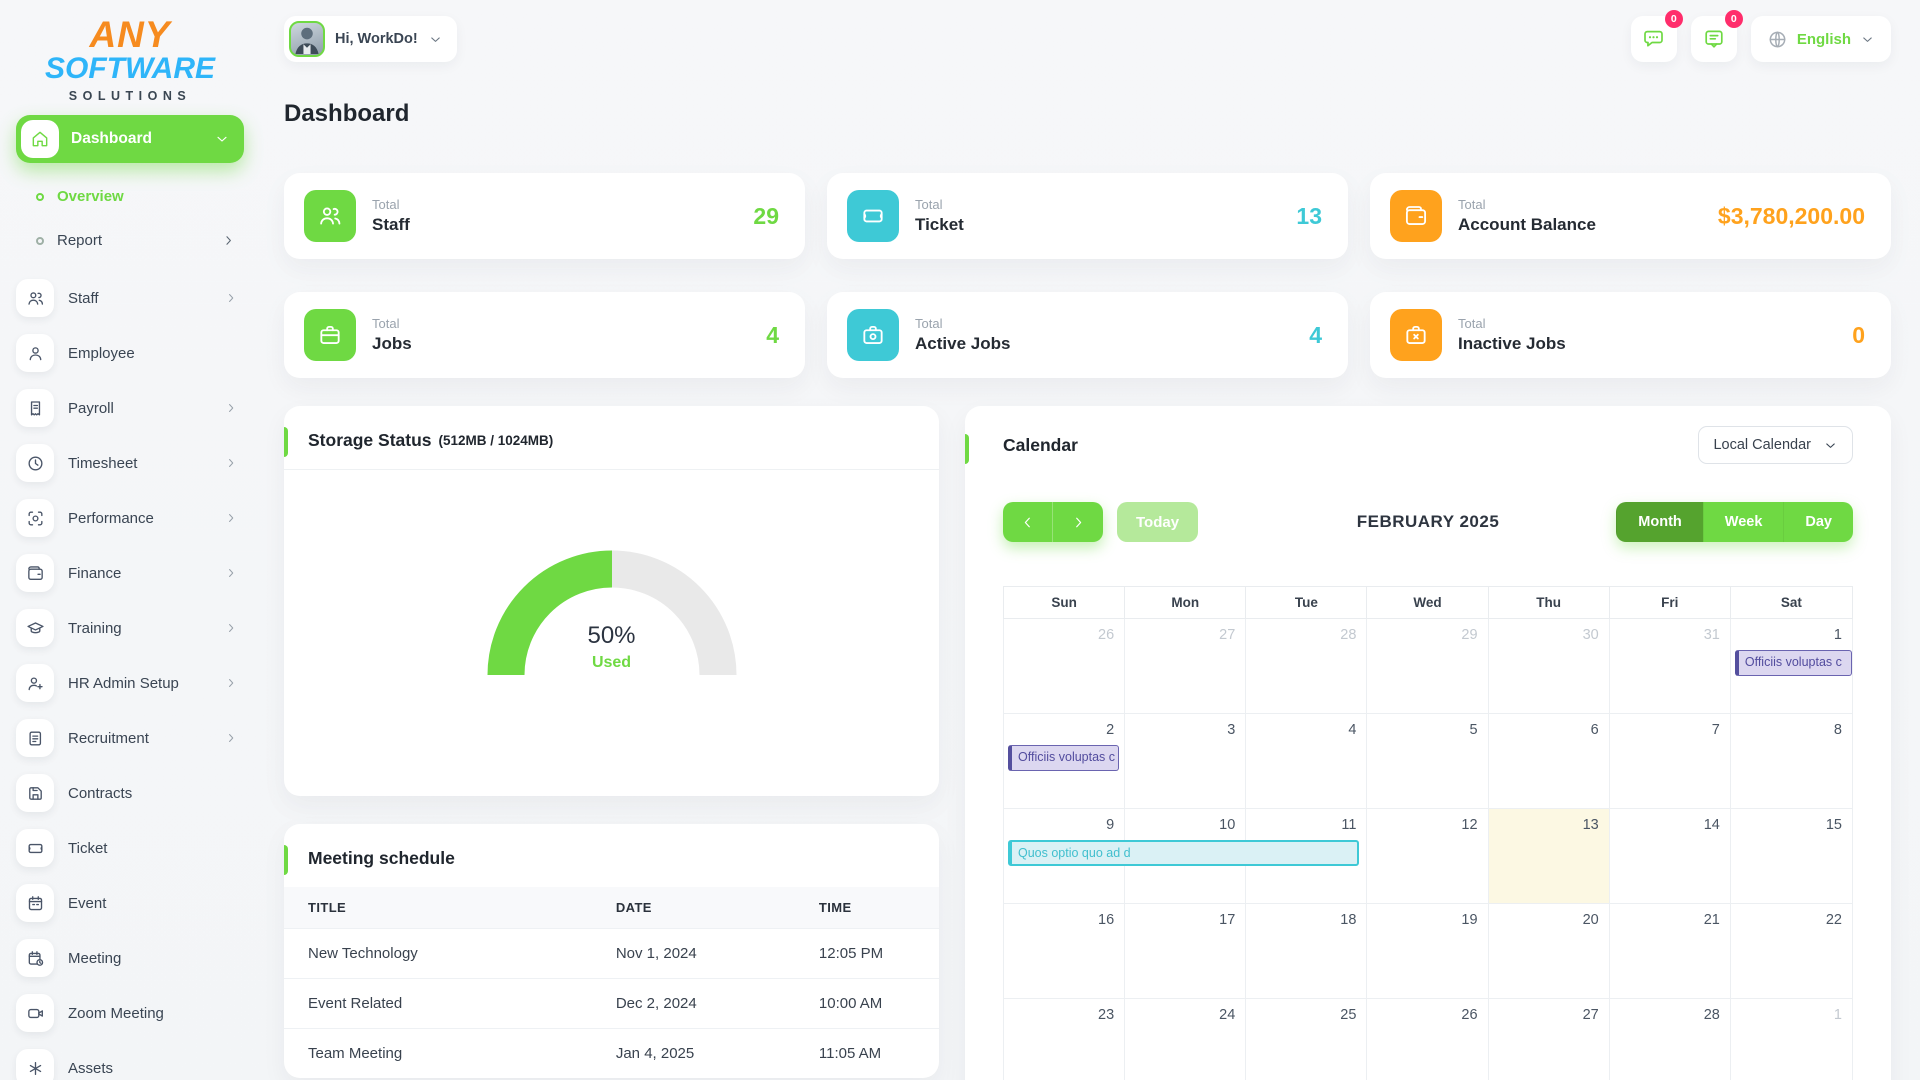 This screenshot has width=1920, height=1080. Describe the element at coordinates (1791, 215) in the screenshot. I see `stat-value: $3,780,200.00` at that location.